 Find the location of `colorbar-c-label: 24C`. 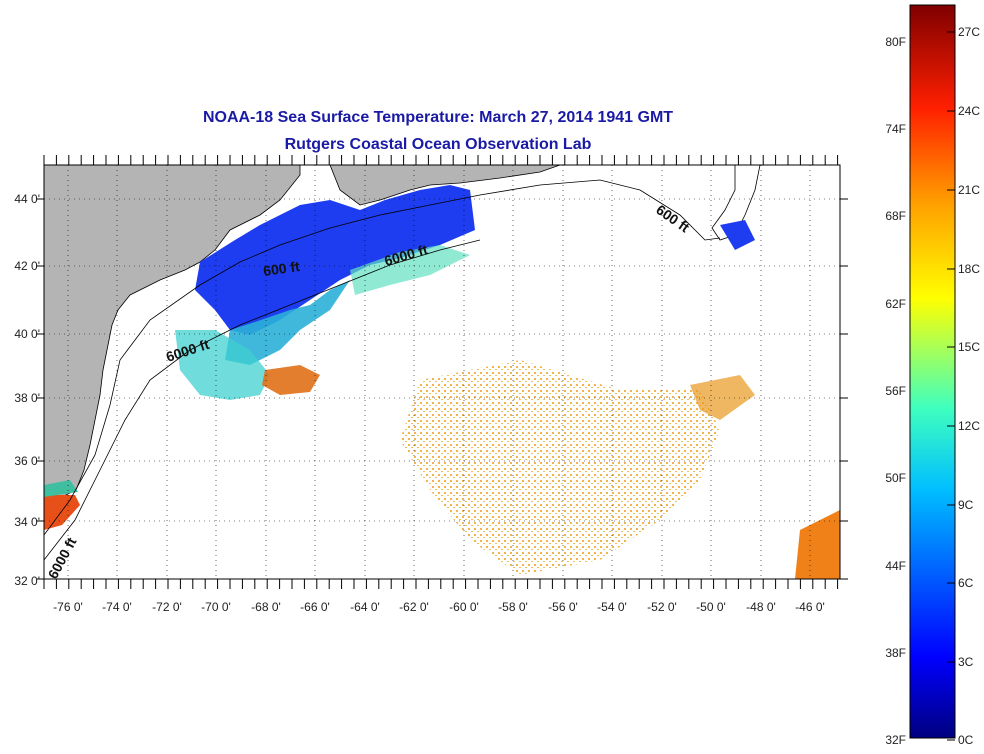

colorbar-c-label: 24C is located at coordinates (969, 111).